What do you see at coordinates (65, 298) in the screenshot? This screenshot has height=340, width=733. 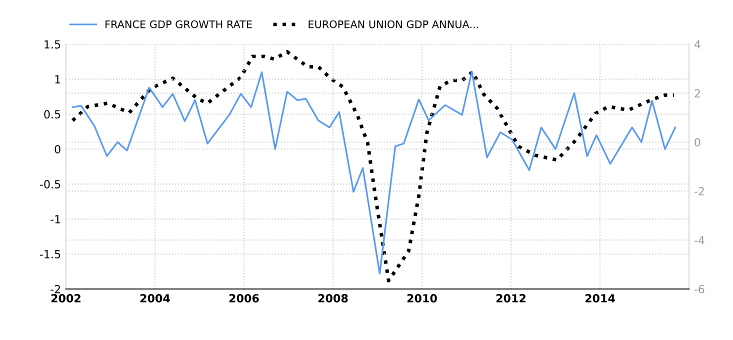 I see `x-tick-label: 2002` at bounding box center [65, 298].